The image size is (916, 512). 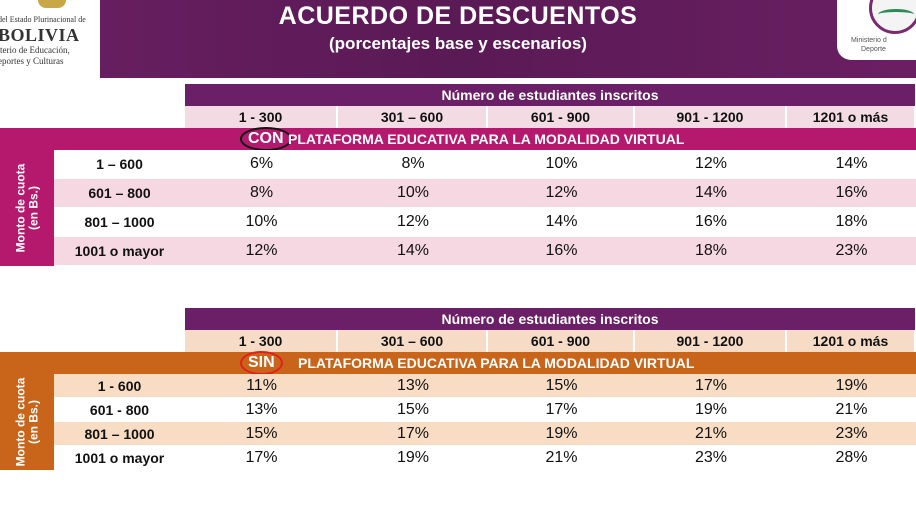 What do you see at coordinates (485, 193) in the screenshot?
I see `table-row: 601 – 800 8% 10% 12% 14% 16%` at bounding box center [485, 193].